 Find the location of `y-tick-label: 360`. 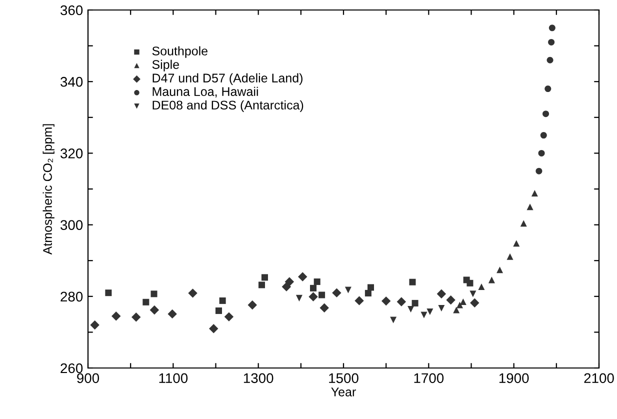

y-tick-label: 360 is located at coordinates (71, 10).